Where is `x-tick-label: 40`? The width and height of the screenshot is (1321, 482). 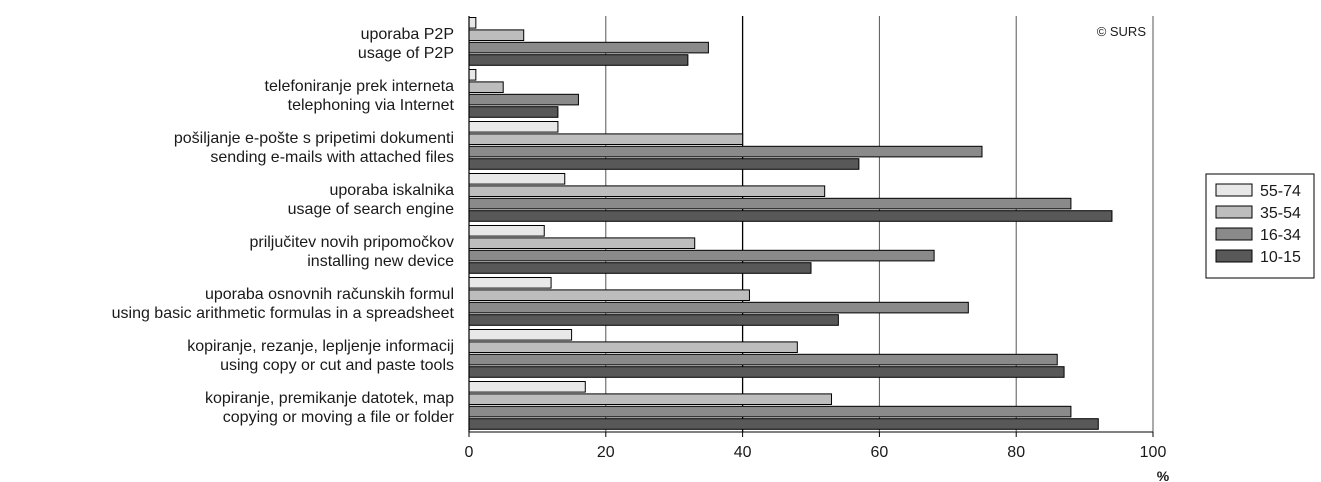 x-tick-label: 40 is located at coordinates (743, 452).